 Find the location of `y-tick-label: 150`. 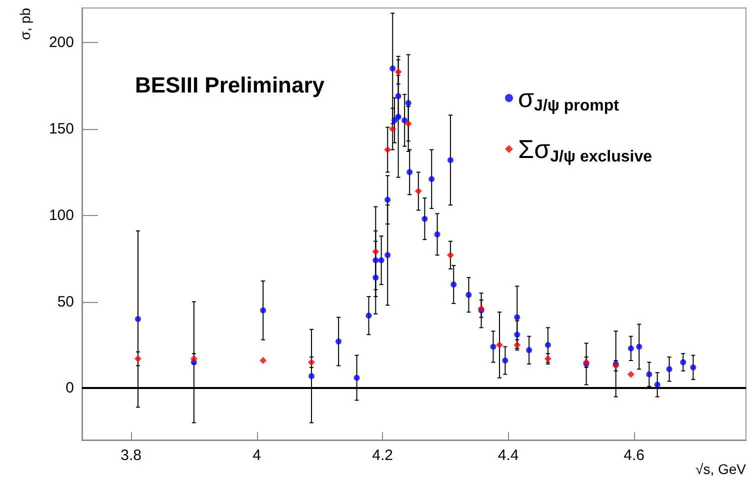

y-tick-label: 150 is located at coordinates (61, 129).